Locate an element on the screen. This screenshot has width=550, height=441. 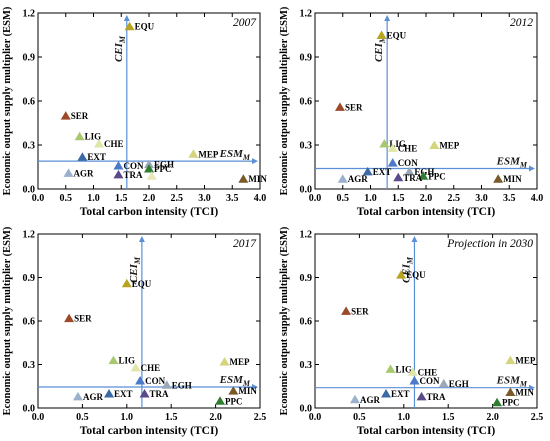
cei-arrow-icon is located at coordinates (414, 239).